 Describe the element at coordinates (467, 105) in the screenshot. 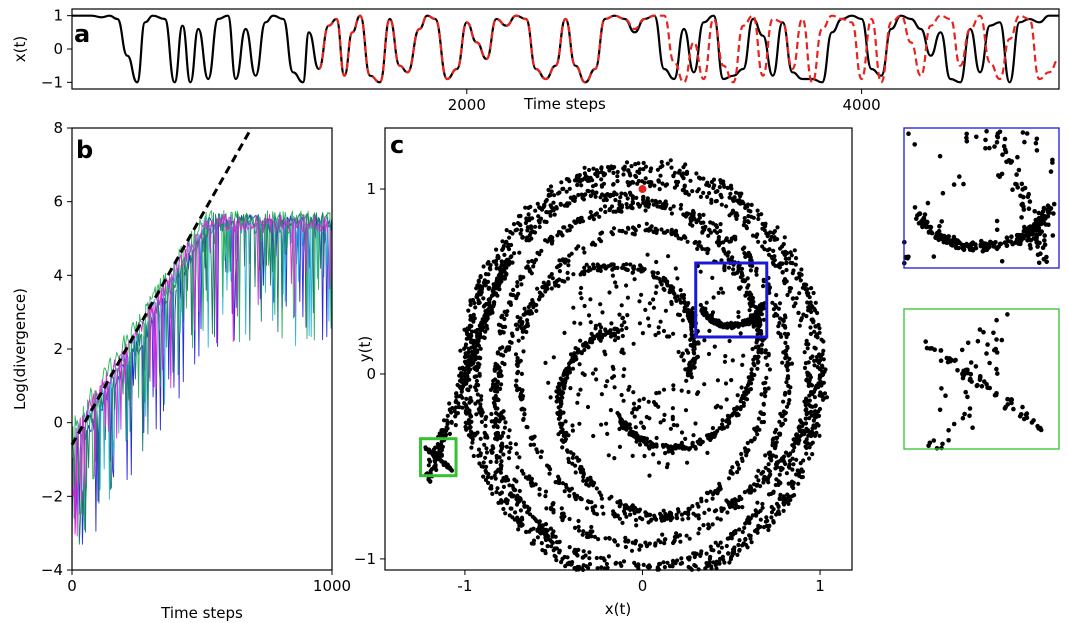

I see `panel-a-xtick-label: 2000` at that location.